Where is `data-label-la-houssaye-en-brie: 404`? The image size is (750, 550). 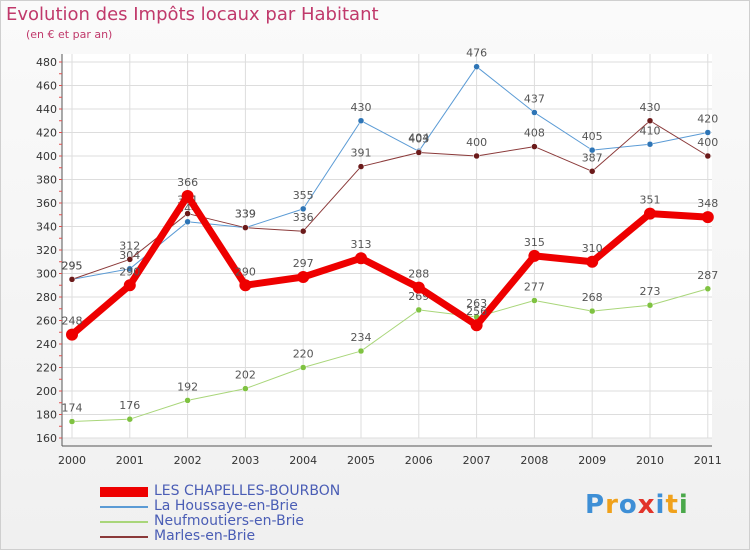 data-label-la-houssaye-en-brie: 404 is located at coordinates (418, 137).